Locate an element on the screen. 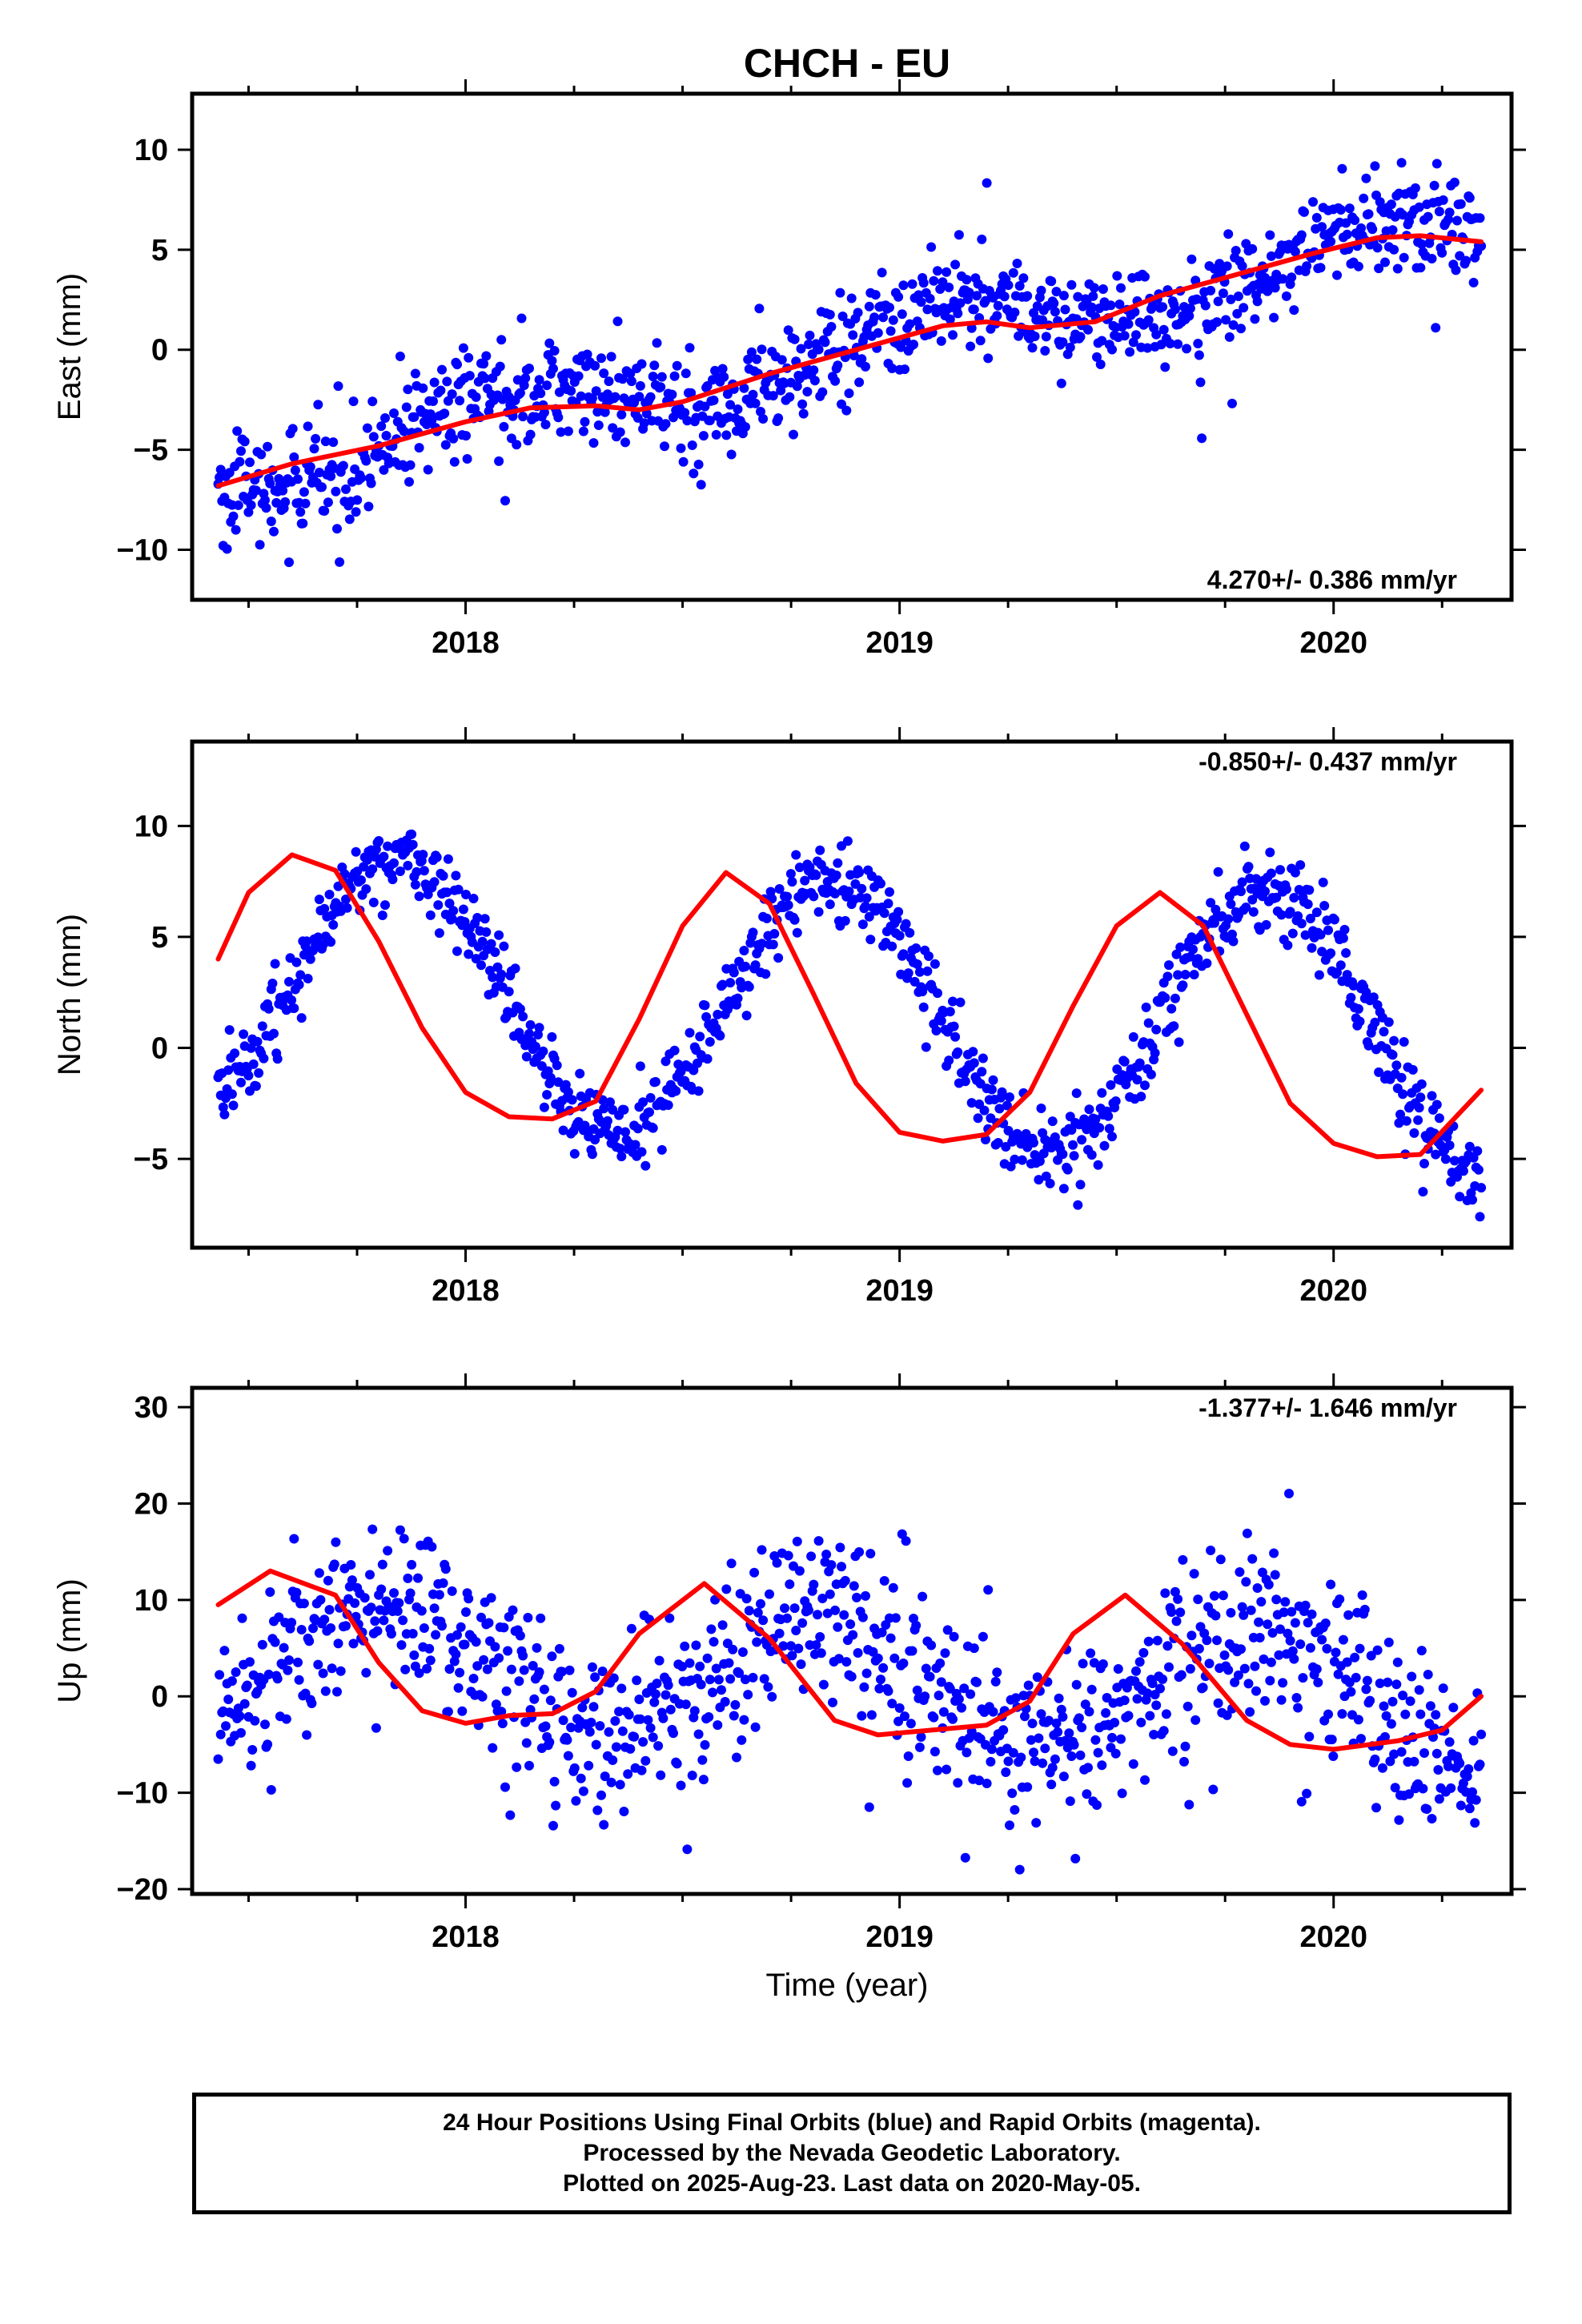 The width and height of the screenshot is (1582, 2324). y-tick-label: 5 is located at coordinates (159, 250).